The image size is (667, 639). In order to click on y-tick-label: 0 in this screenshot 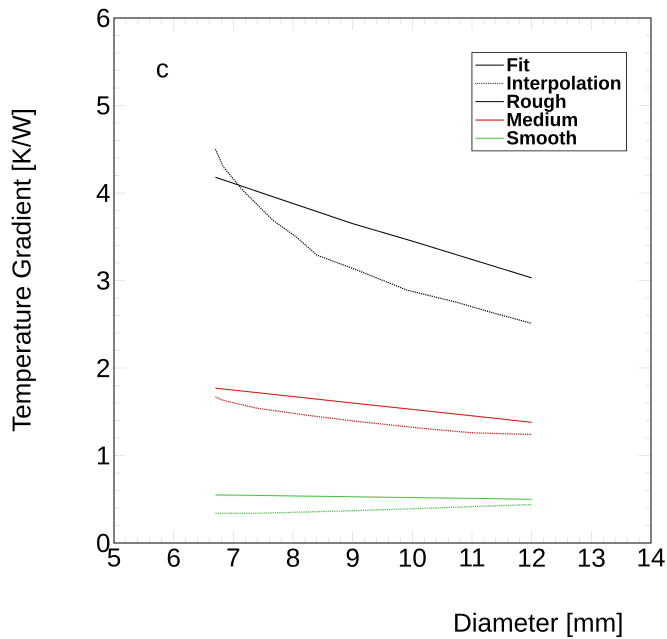, I will do `click(103, 543)`.